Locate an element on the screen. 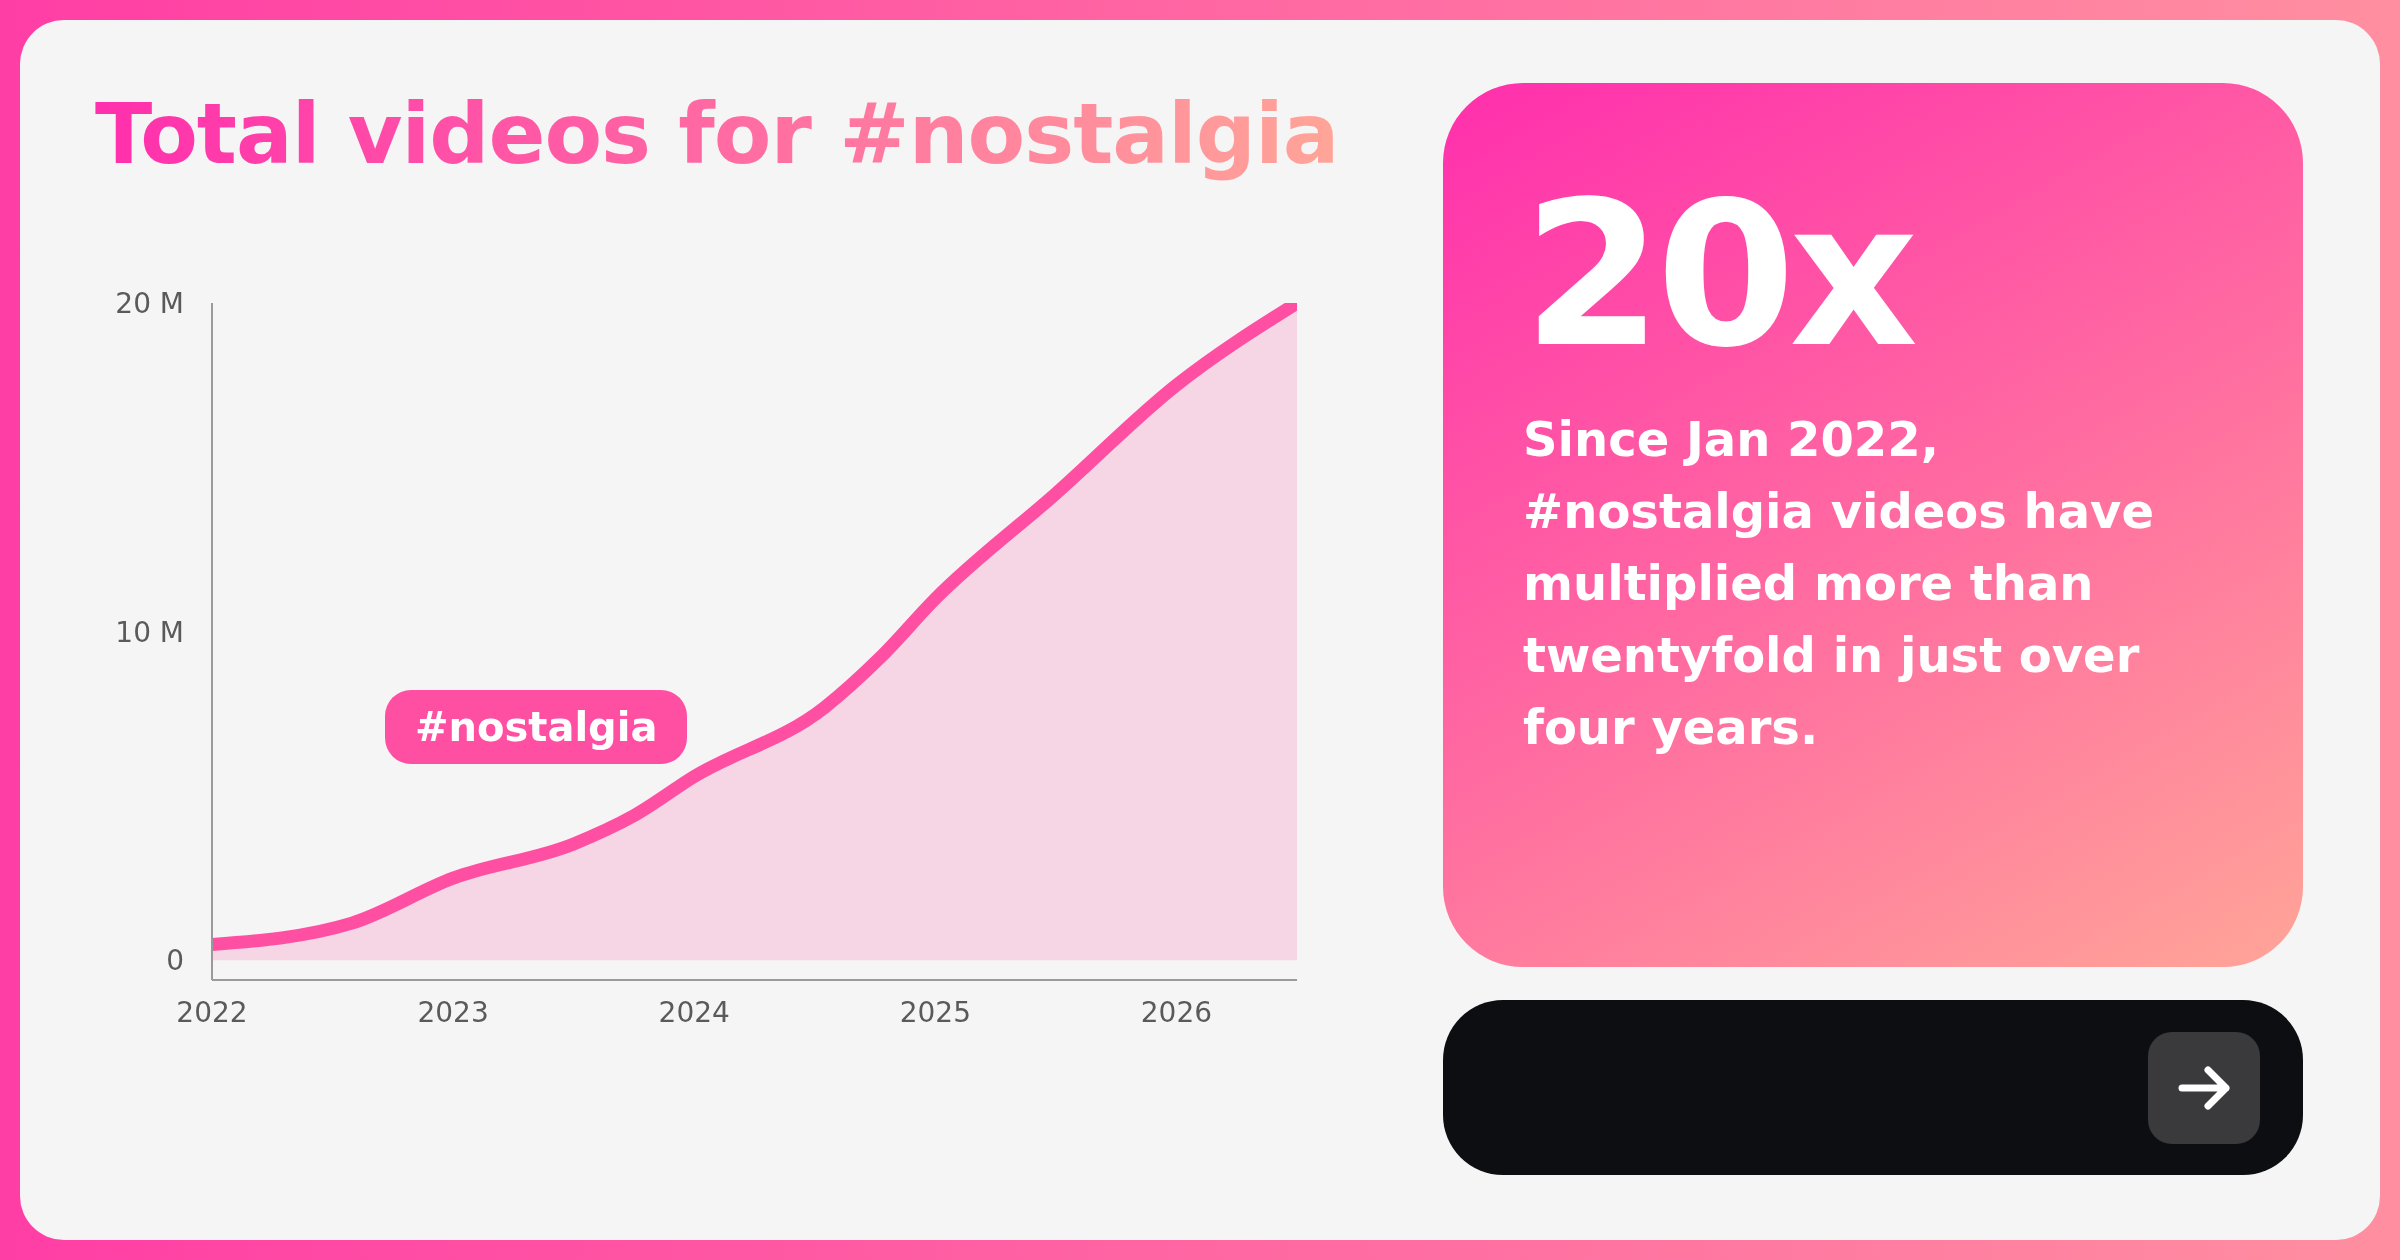  x-tick-label: 2026 is located at coordinates (1176, 1012).